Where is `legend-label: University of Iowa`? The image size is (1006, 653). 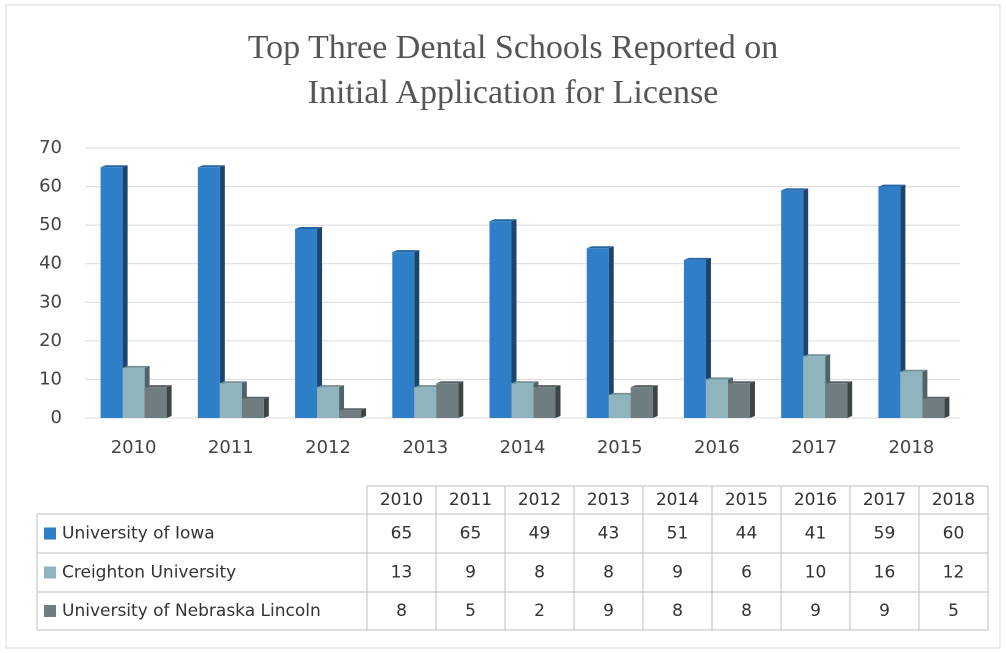
legend-label: University of Iowa is located at coordinates (138, 534).